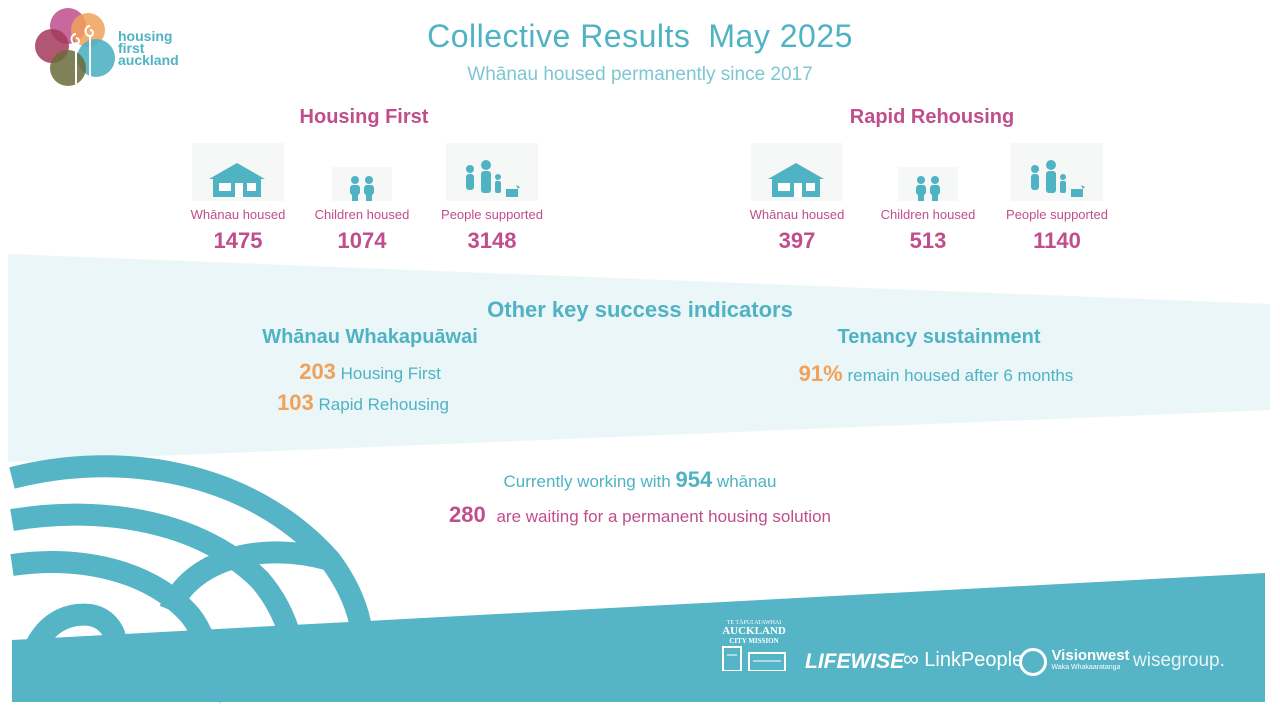 Image resolution: width=1280 pixels, height=720 pixels. Describe the element at coordinates (974, 660) in the screenshot. I see `linkpeople-text: LinkPeople` at that location.